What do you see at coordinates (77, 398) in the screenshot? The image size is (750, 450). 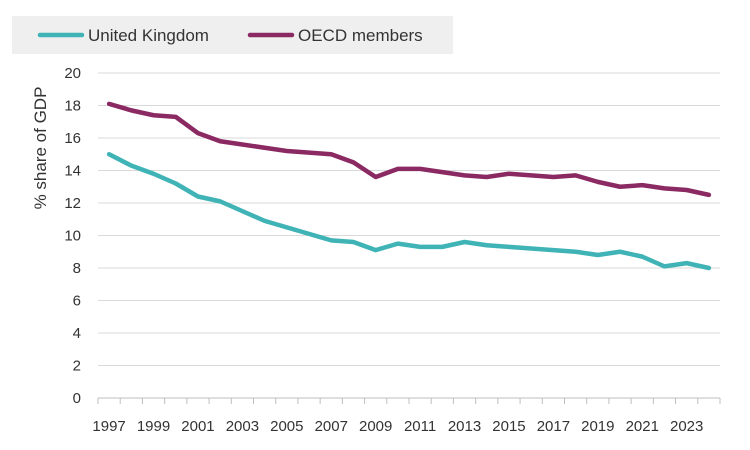 I see `y-tick-label: 0` at bounding box center [77, 398].